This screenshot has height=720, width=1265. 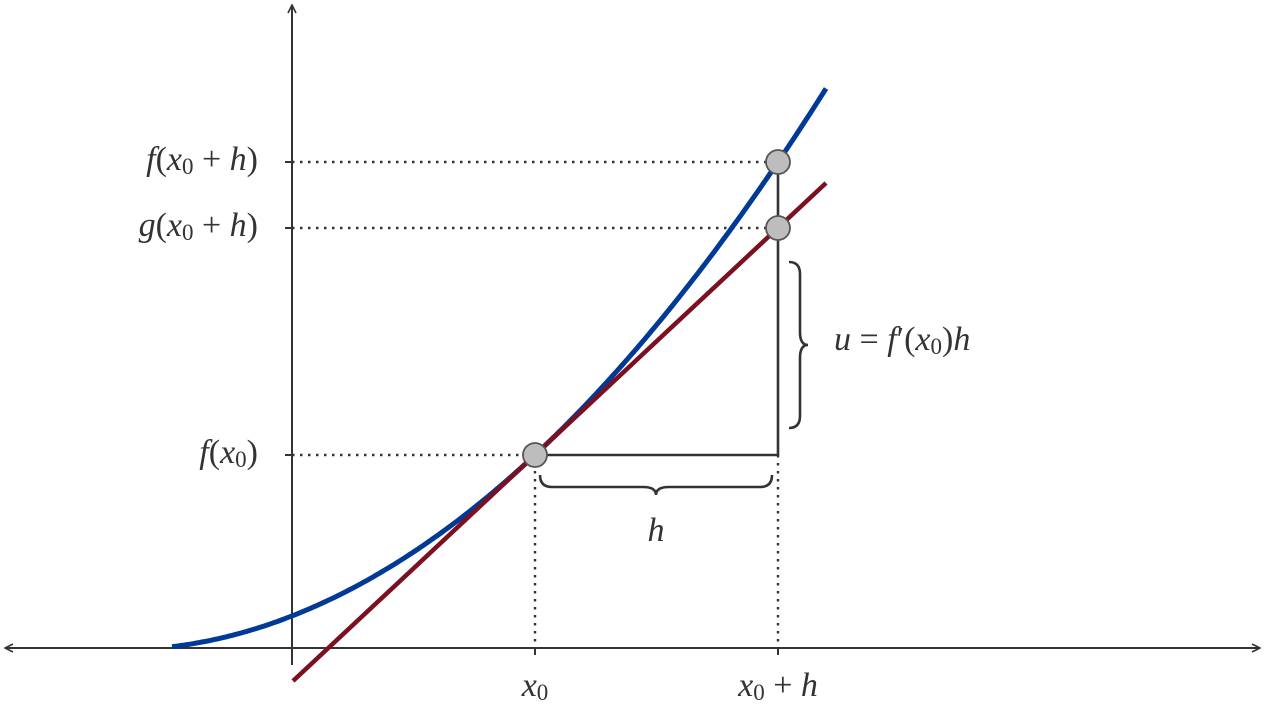 I want to click on points, so click(x=656, y=308).